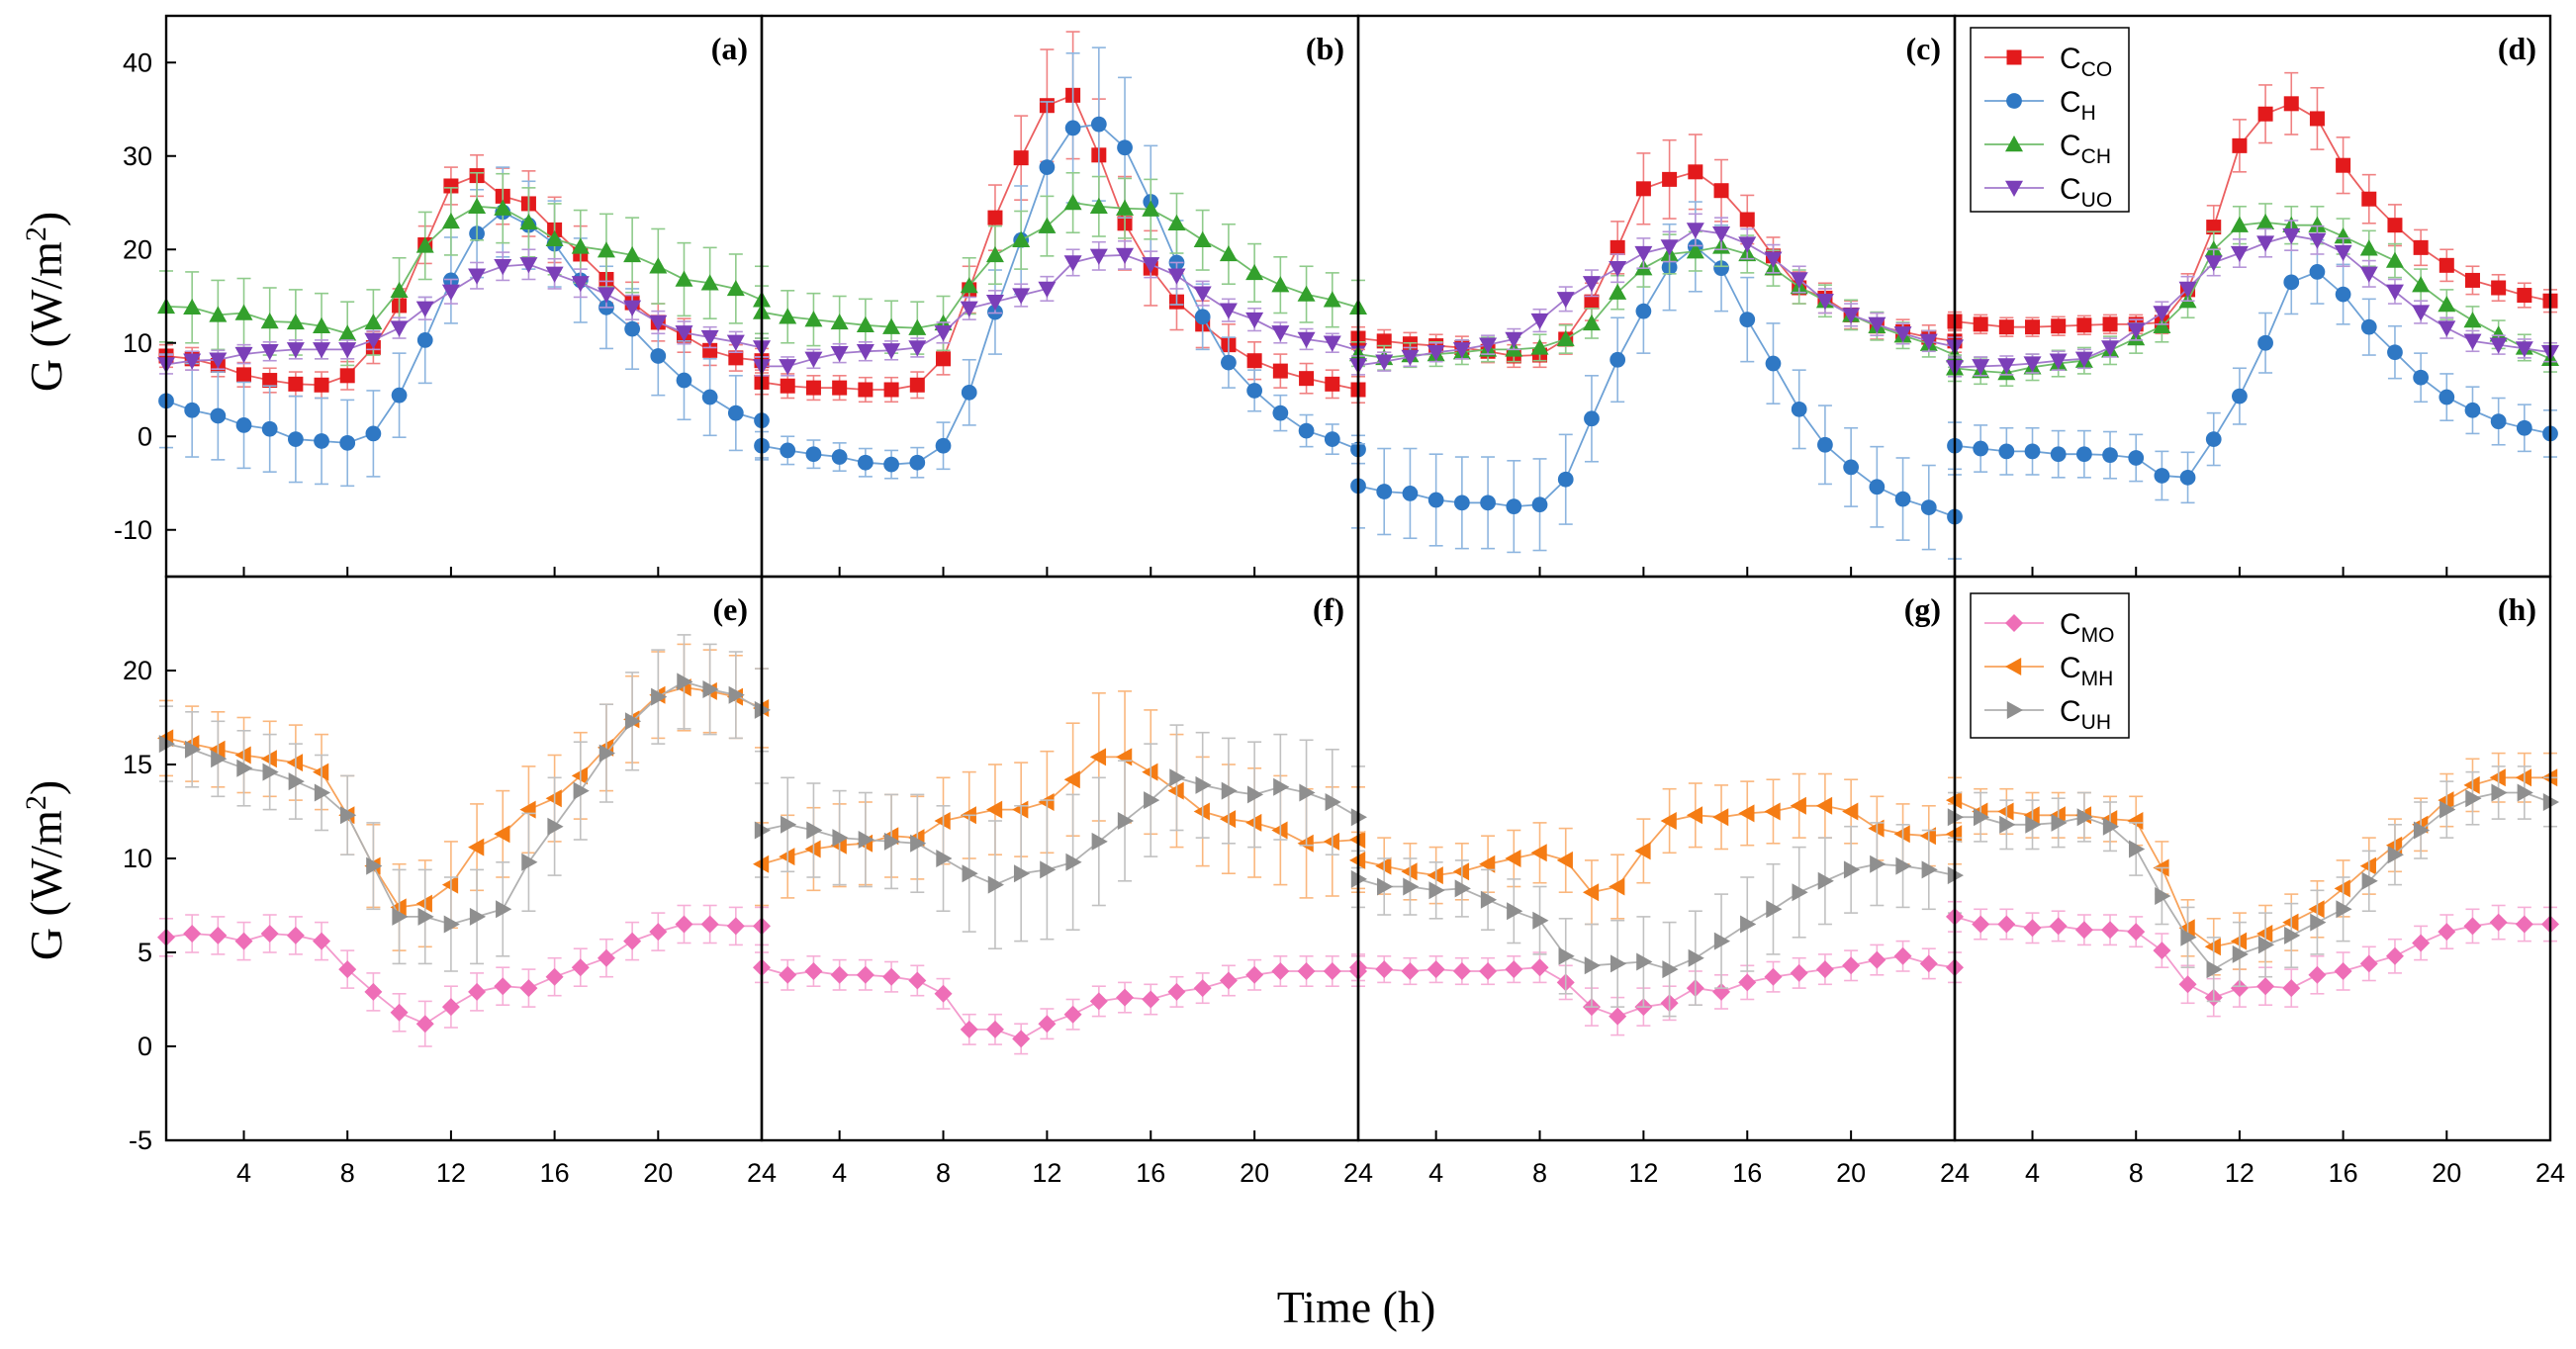 This screenshot has width=2576, height=1349. Describe the element at coordinates (137, 670) in the screenshot. I see `y-tick-label: 20` at that location.